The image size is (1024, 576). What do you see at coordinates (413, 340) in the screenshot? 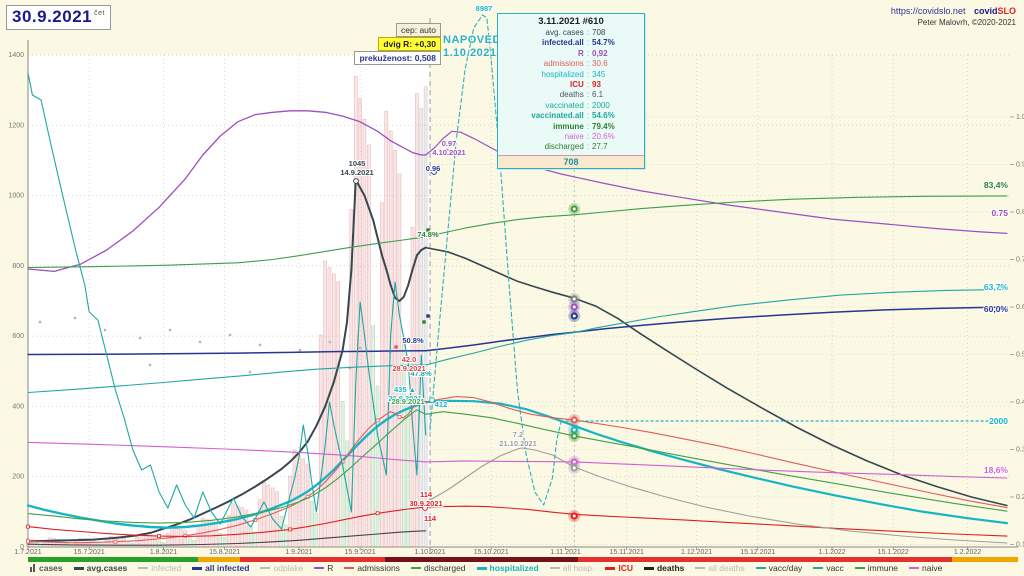
I see `svg-text: 50.8%` at bounding box center [413, 340].